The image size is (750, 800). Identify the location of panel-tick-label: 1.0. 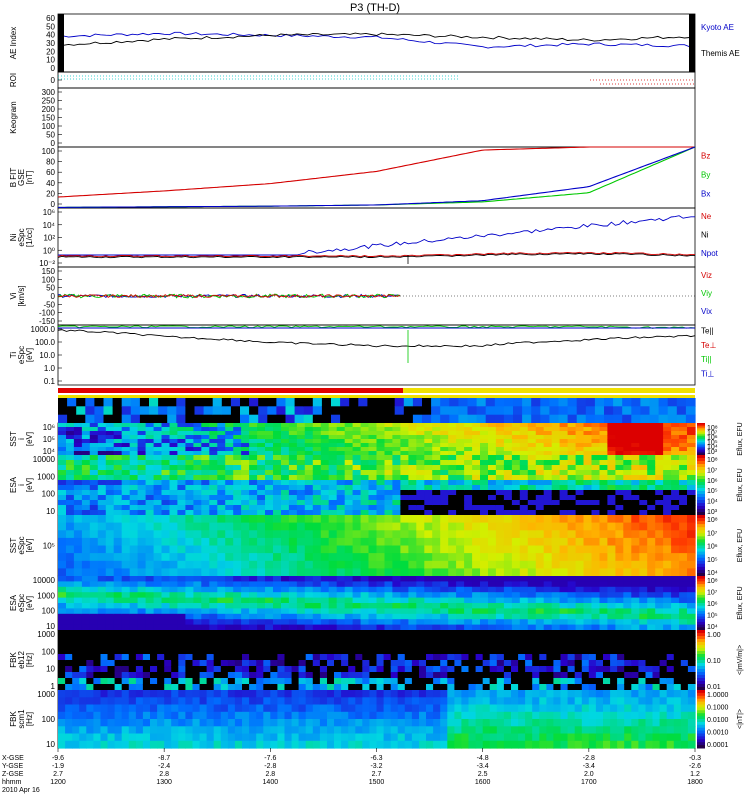
(50, 368).